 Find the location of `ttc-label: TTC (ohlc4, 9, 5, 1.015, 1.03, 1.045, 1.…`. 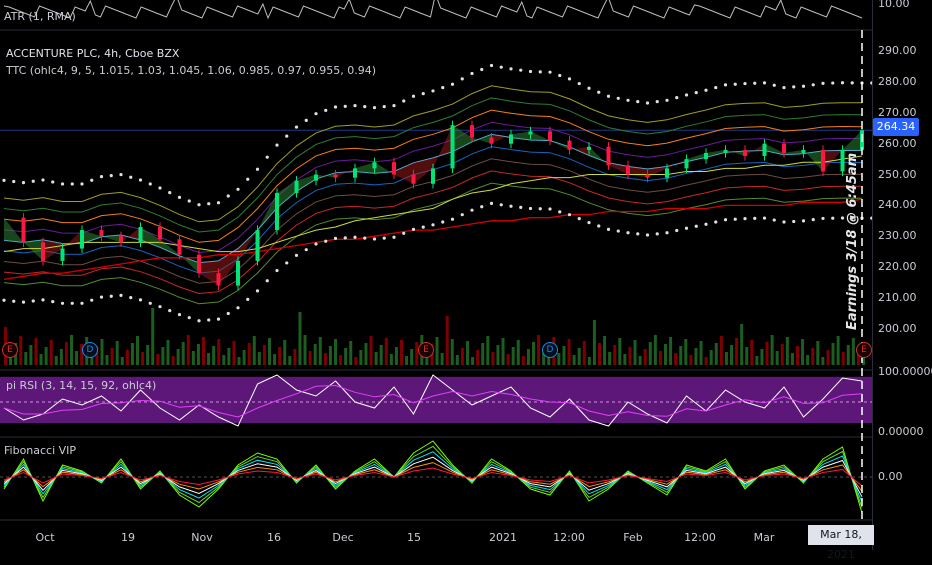

ttc-label: TTC (ohlc4, 9, 5, 1.015, 1.03, 1.045, 1.… is located at coordinates (191, 70).